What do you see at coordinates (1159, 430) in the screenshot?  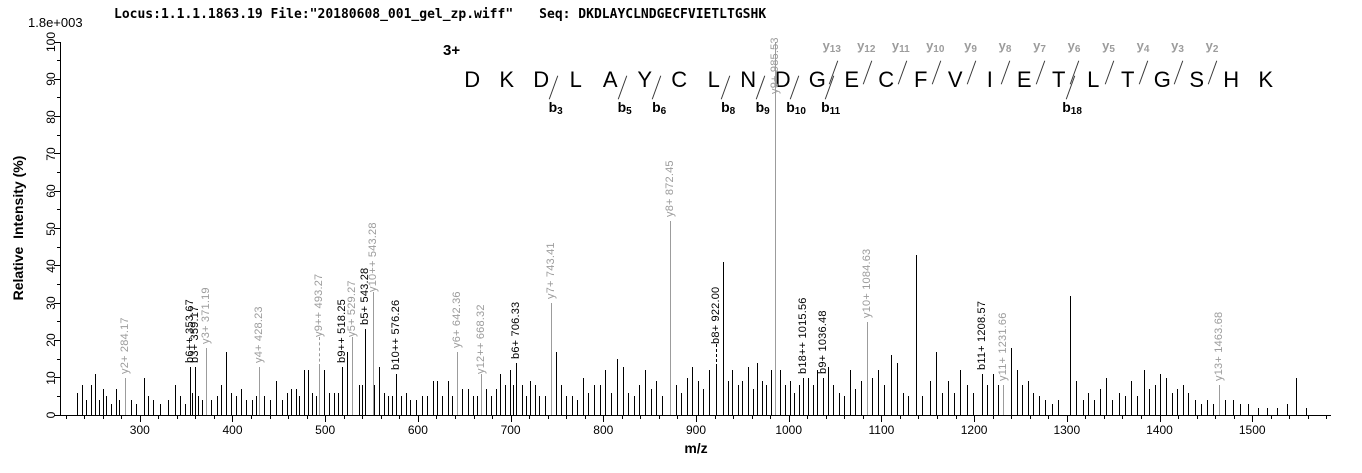 I see `x-tick-label: 1400` at bounding box center [1159, 430].